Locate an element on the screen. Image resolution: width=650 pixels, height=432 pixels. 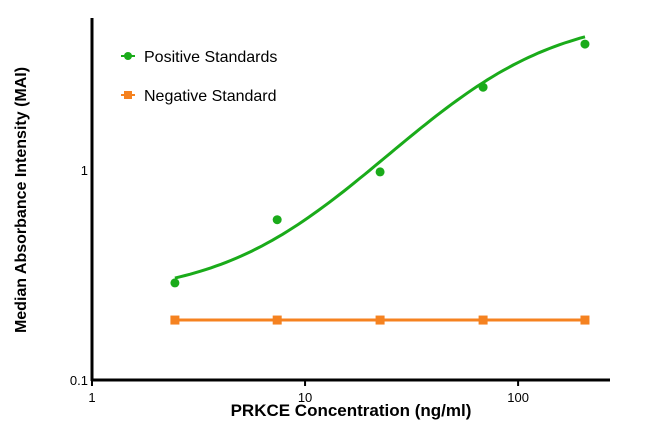
legend: Positive Standards Negative Standard is located at coordinates (199, 77).